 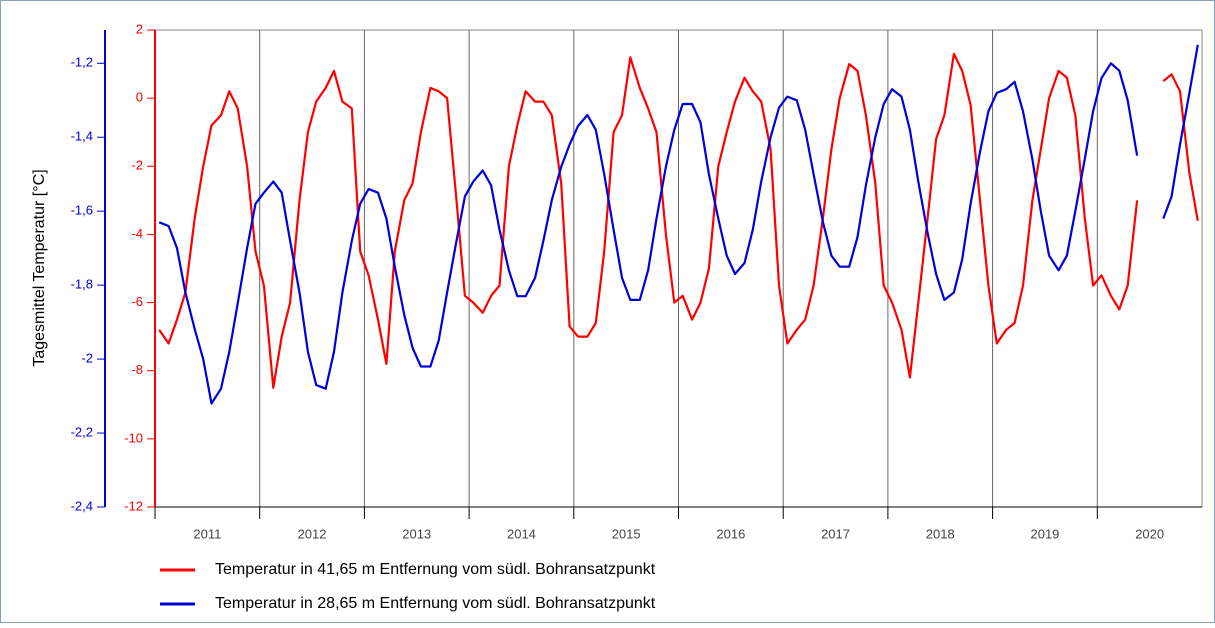 What do you see at coordinates (82, 284) in the screenshot?
I see `y2-tick-label: -1,8` at bounding box center [82, 284].